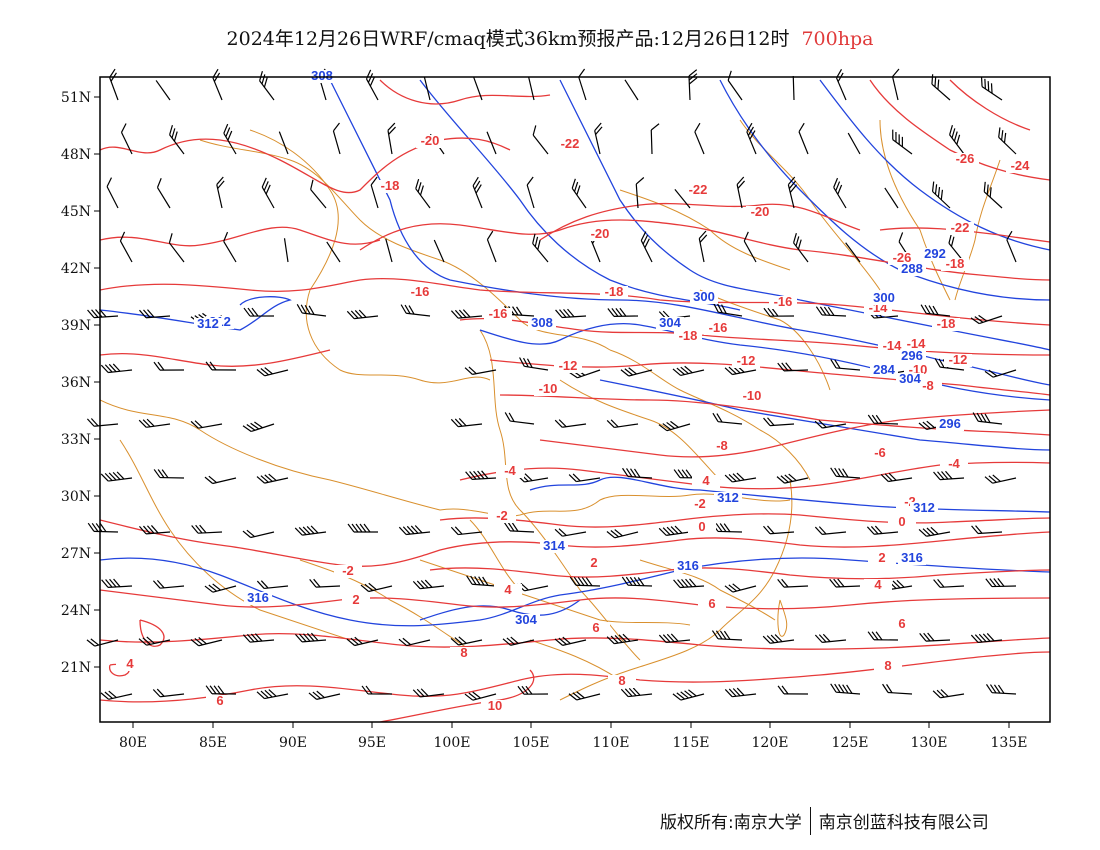  Describe the element at coordinates (698, 189) in the screenshot. I see `temperature-label: -22` at that location.